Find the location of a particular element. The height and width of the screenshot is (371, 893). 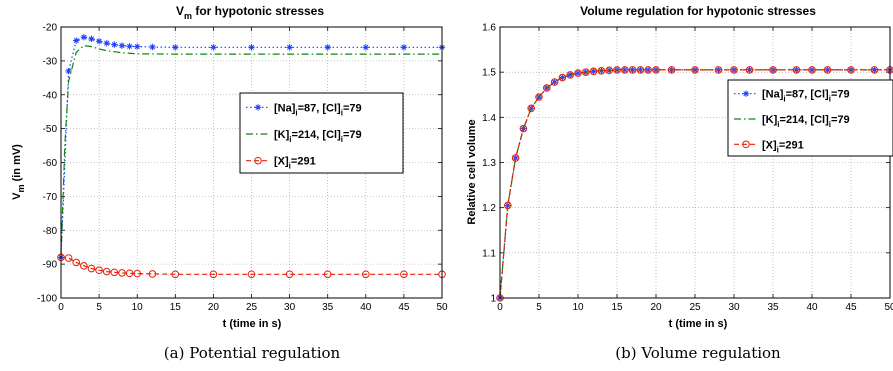

legend-label-1: [K]i=214, [Cl]i=79 is located at coordinates (318, 136).